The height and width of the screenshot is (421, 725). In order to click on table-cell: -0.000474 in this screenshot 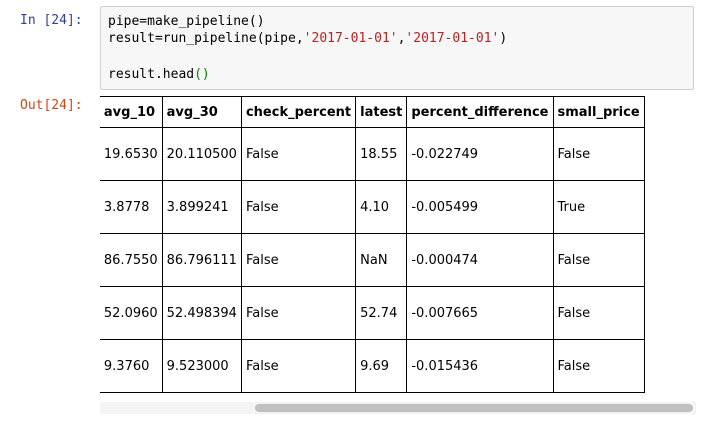, I will do `click(480, 260)`.